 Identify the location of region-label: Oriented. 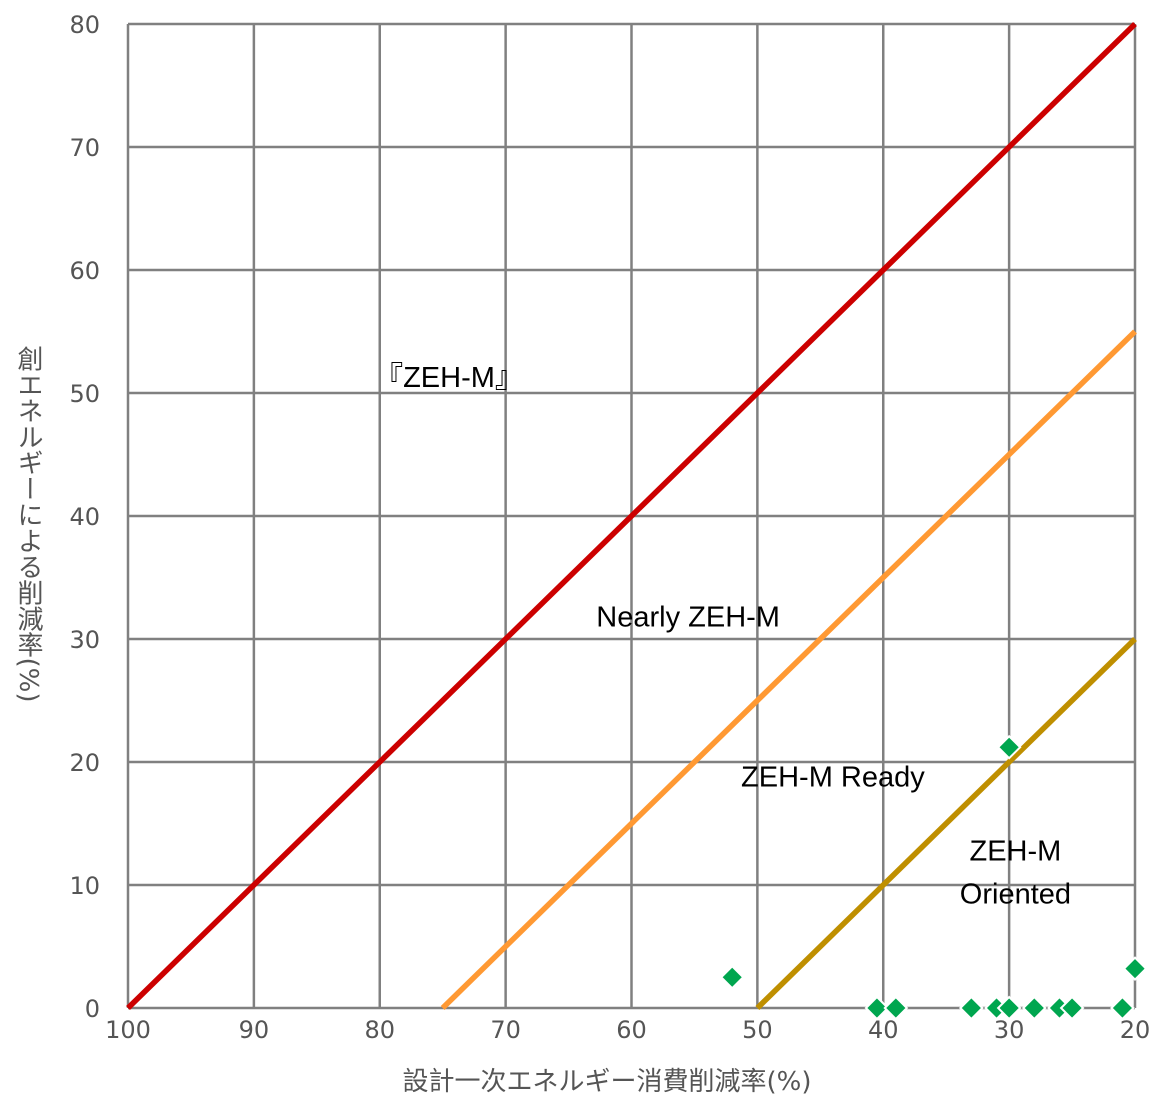
(1015, 894).